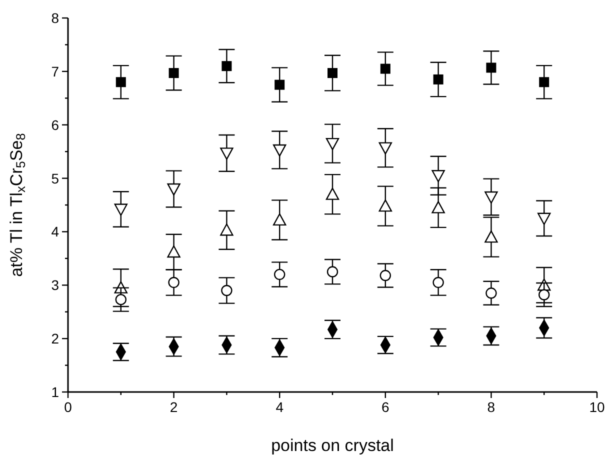  What do you see at coordinates (55, 178) in the screenshot?
I see `y-tick-label: 5` at bounding box center [55, 178].